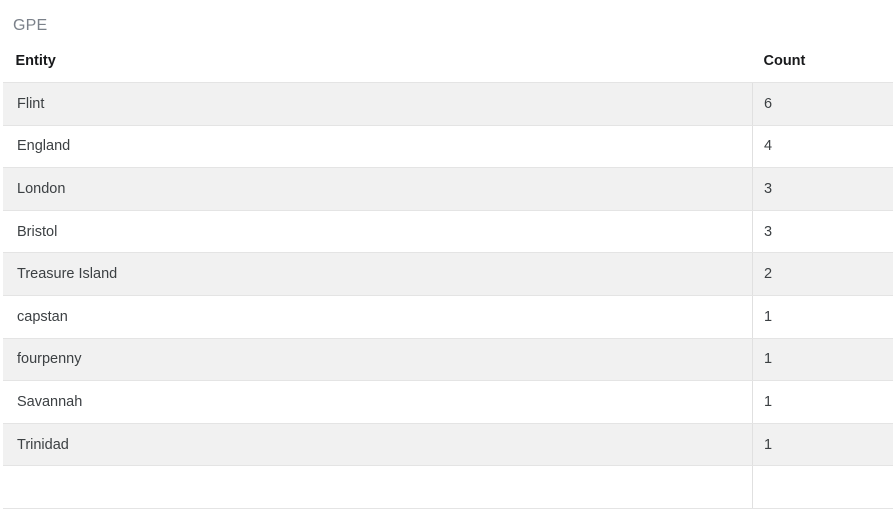  I want to click on cell-entity: Treasure Island, so click(377, 274).